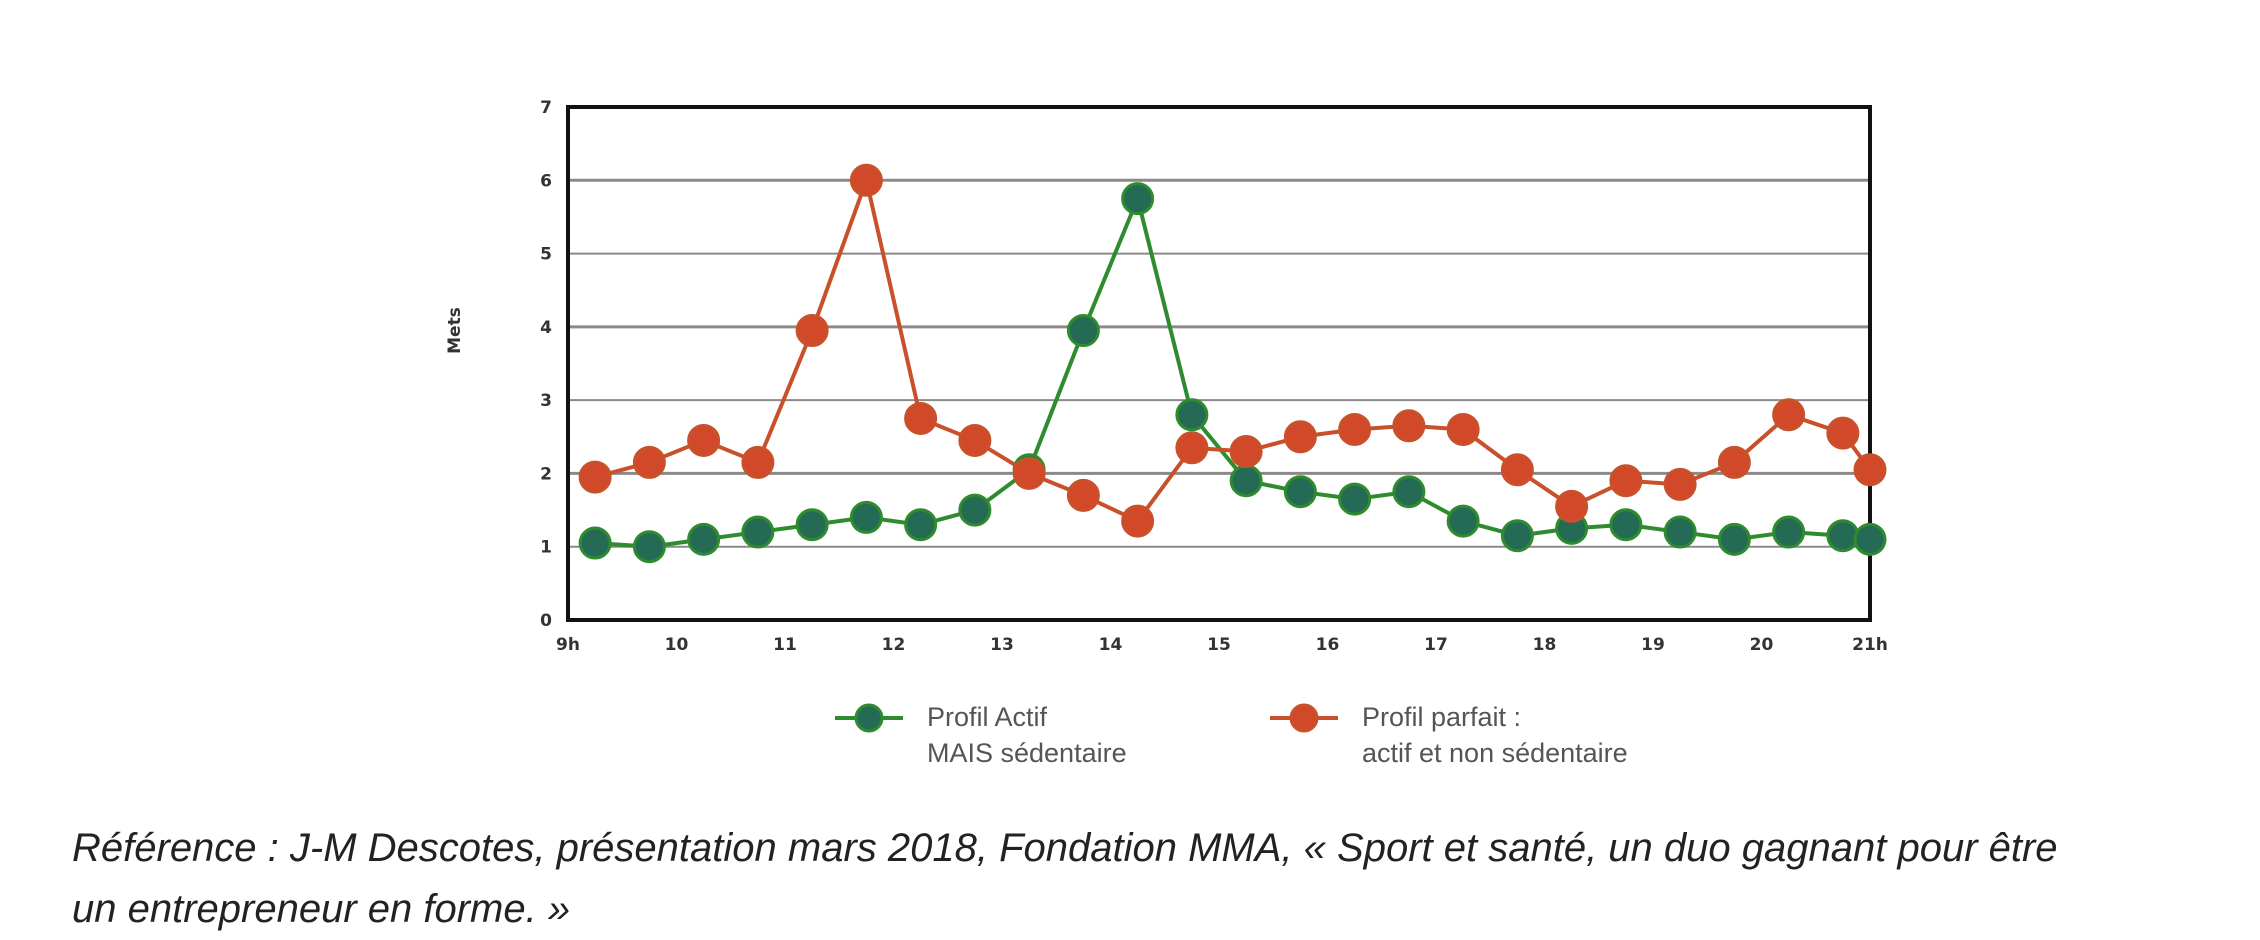  What do you see at coordinates (894, 645) in the screenshot?
I see `x-tick-label-12: 12` at bounding box center [894, 645].